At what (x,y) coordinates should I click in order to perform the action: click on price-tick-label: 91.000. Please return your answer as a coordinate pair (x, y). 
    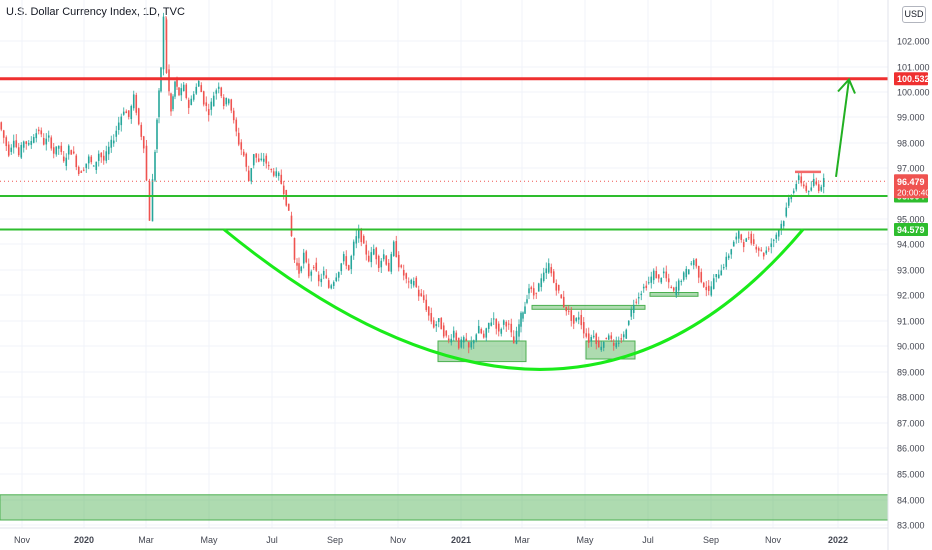
    Looking at the image, I should click on (911, 322).